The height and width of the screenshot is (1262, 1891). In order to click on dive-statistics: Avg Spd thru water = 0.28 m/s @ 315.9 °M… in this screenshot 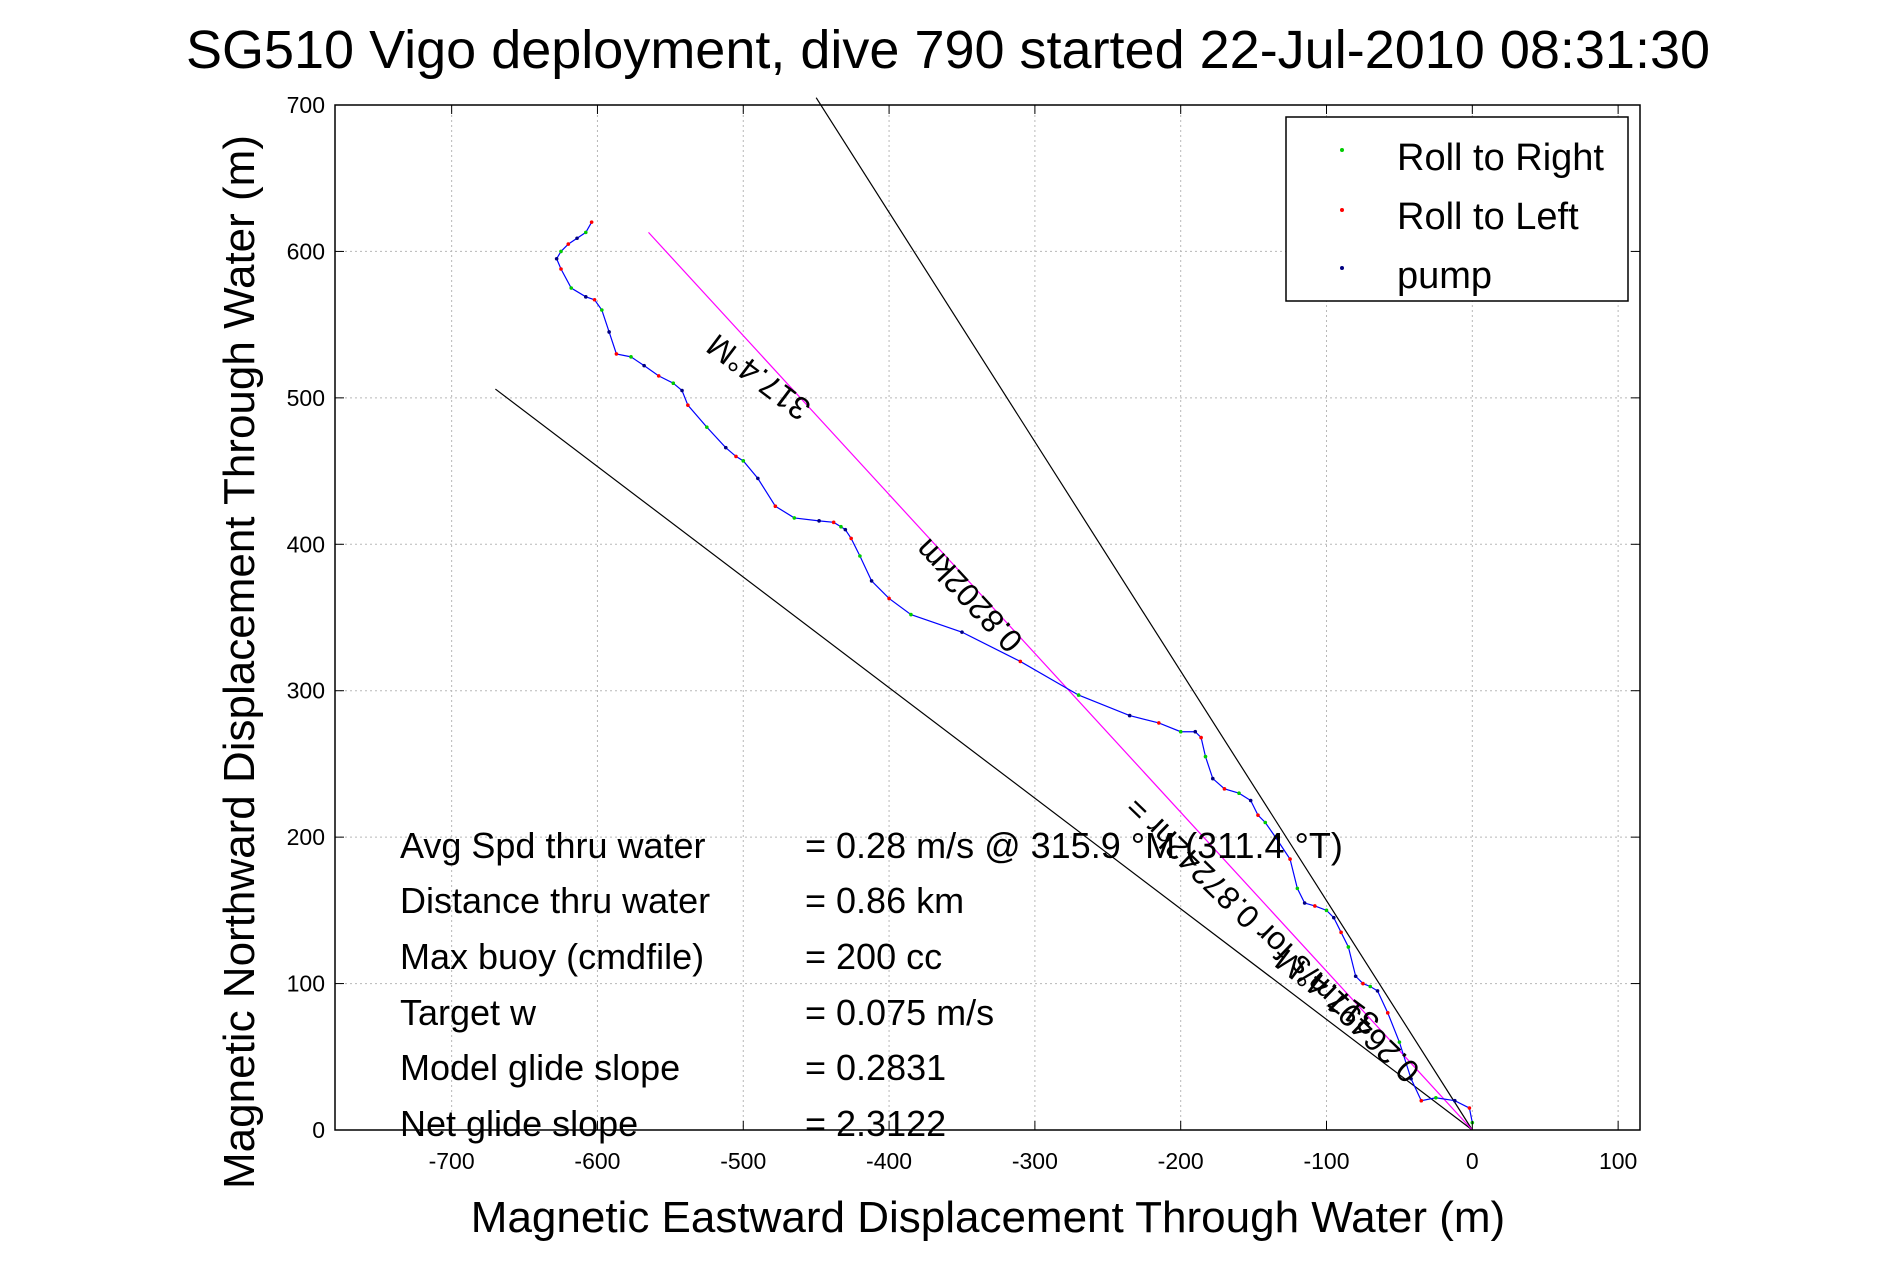, I will do `click(871, 984)`.